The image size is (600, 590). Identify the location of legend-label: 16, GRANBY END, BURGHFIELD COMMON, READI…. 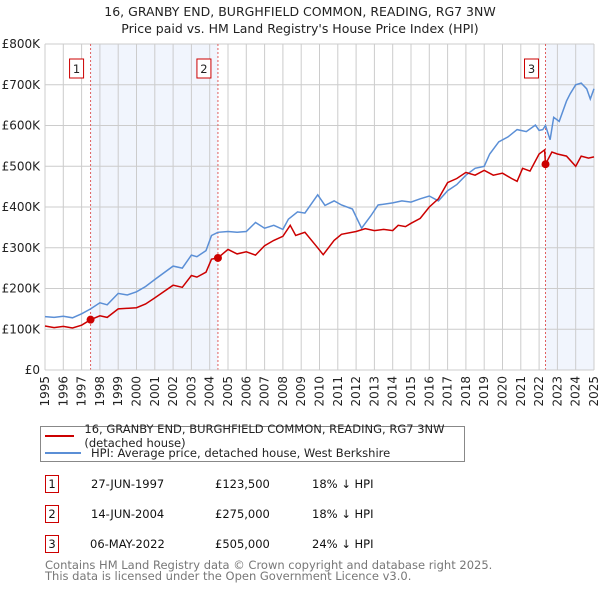
(264, 436).